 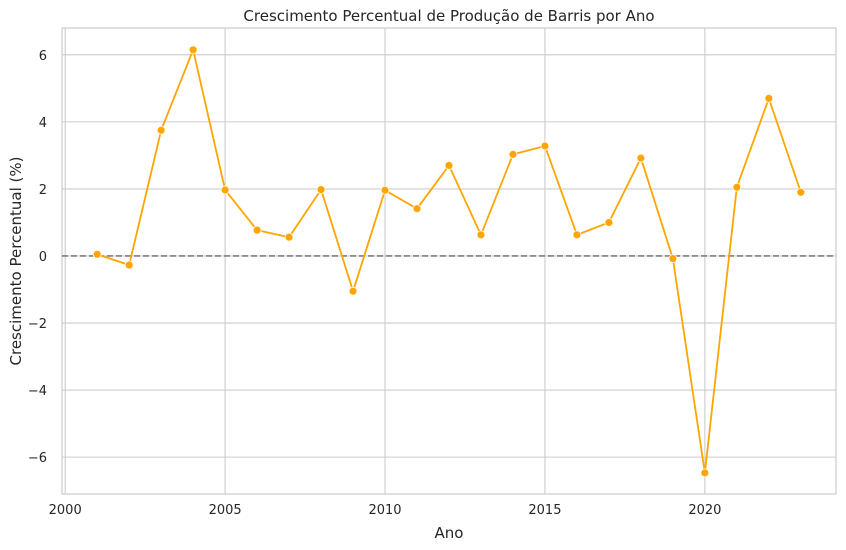 What do you see at coordinates (43, 190) in the screenshot?
I see `y-tick-label: 2` at bounding box center [43, 190].